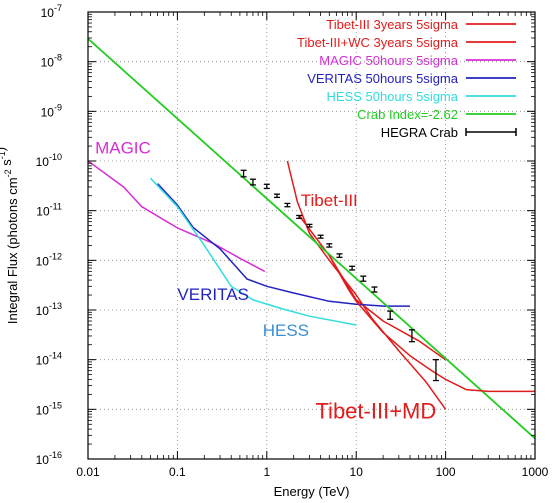  Describe the element at coordinates (357, 472) in the screenshot. I see `x-tick-label: 10` at that location.